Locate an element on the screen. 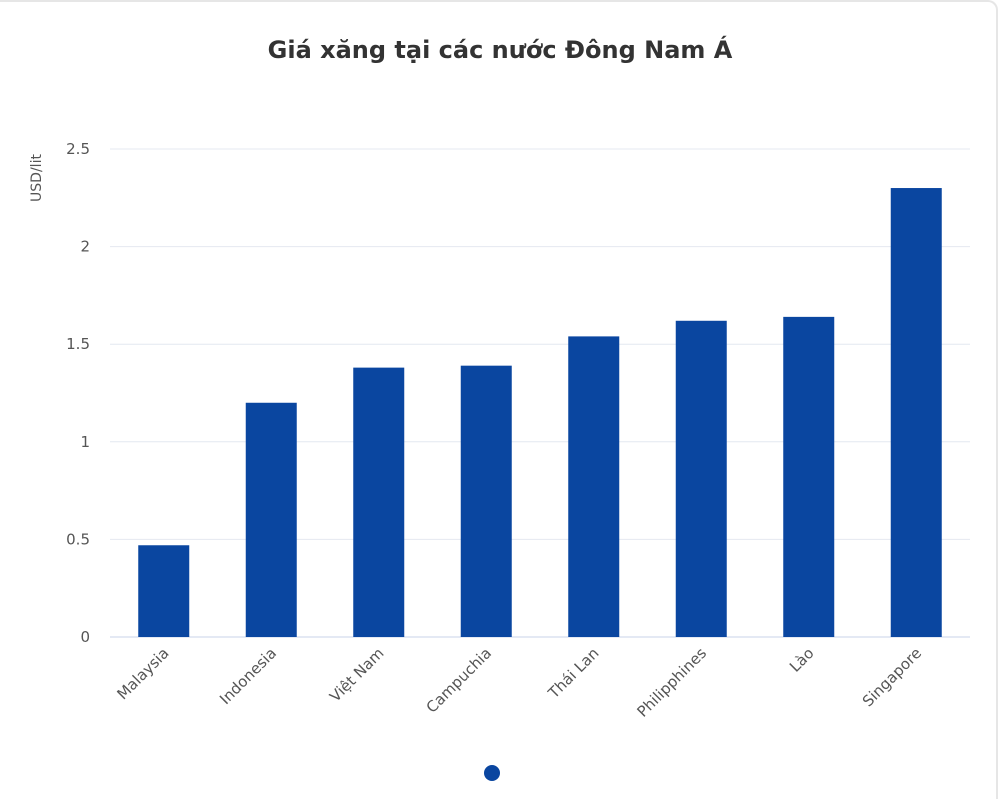 The width and height of the screenshot is (1000, 801). x-tick-label: Malaysia is located at coordinates (143, 673).